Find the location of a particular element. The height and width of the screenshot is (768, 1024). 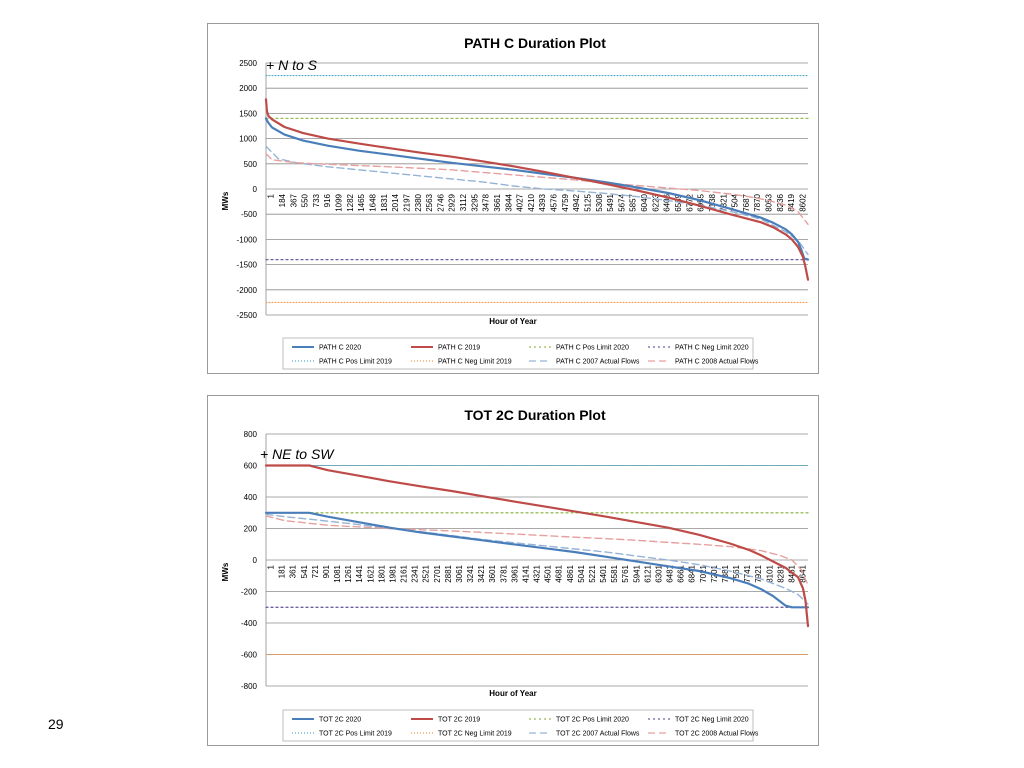

tot-2c-x-tick-label: 6301 is located at coordinates (658, 573).